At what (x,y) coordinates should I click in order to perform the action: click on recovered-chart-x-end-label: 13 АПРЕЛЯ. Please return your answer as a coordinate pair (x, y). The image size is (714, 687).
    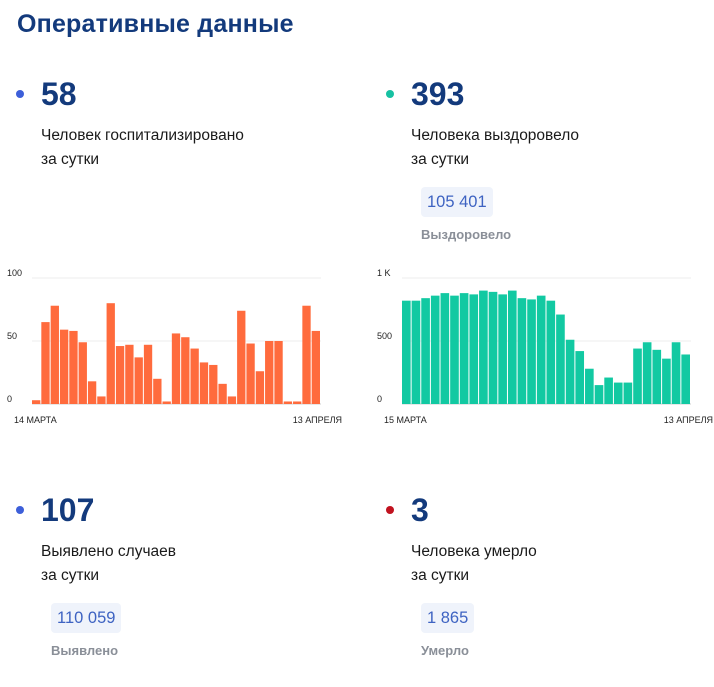
    Looking at the image, I should click on (688, 420).